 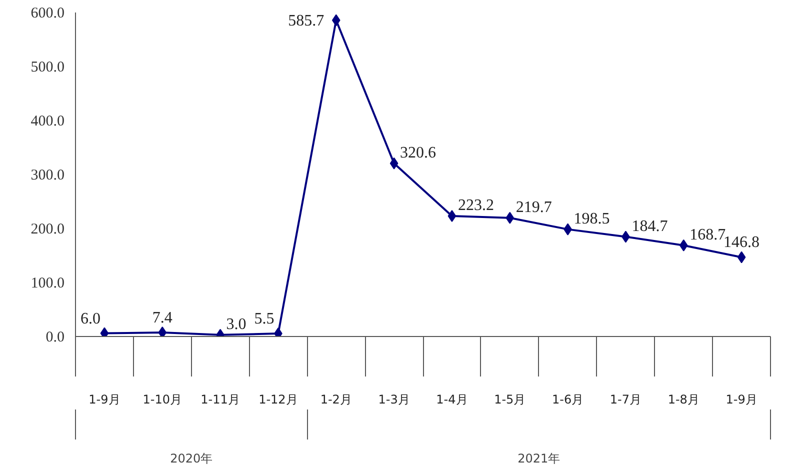 I want to click on x-tick-label: 1-2月, so click(x=336, y=399).